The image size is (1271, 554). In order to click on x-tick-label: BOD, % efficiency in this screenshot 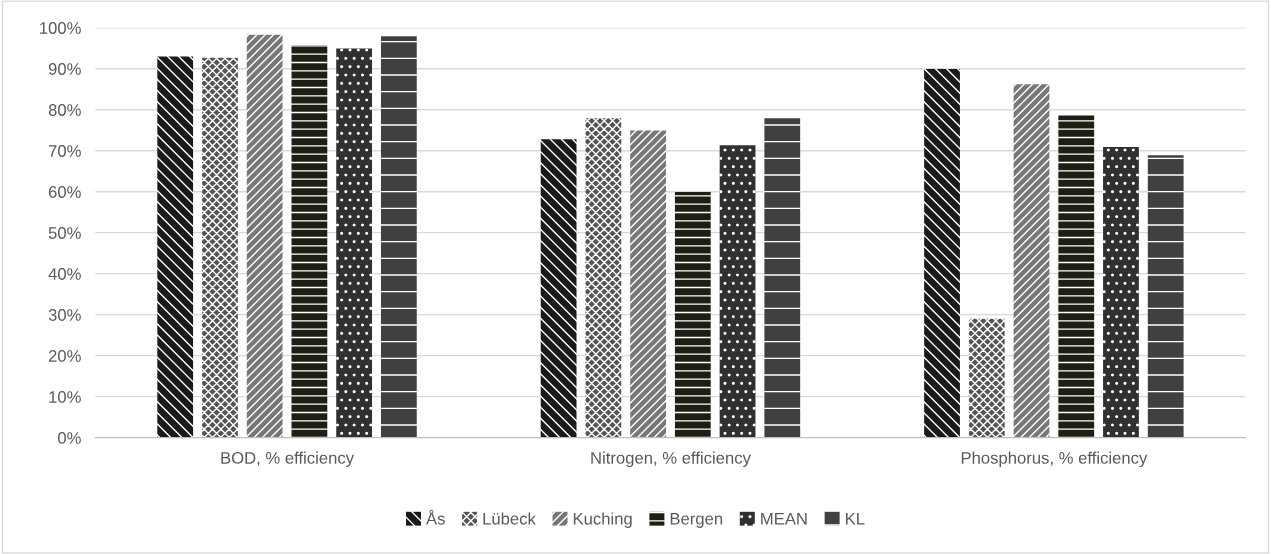, I will do `click(288, 459)`.